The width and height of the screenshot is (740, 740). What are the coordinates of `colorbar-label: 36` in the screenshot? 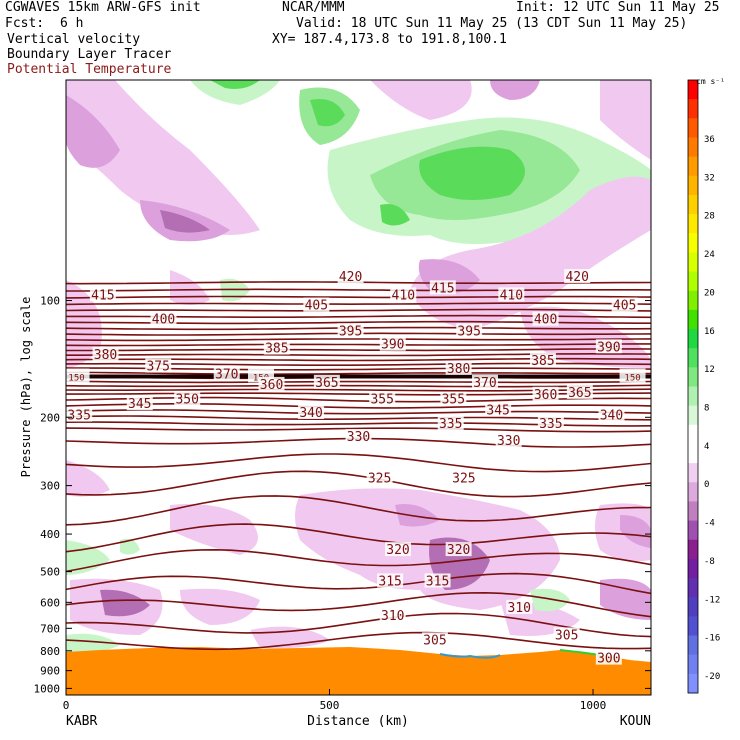 It's located at (709, 140).